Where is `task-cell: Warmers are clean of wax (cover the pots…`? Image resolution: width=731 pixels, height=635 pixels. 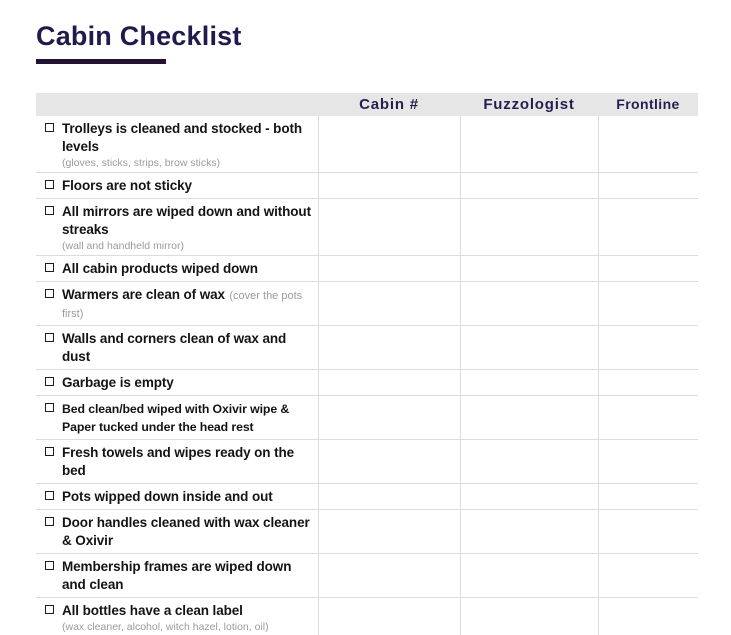 task-cell: Warmers are clean of wax (cover the pots… is located at coordinates (177, 303).